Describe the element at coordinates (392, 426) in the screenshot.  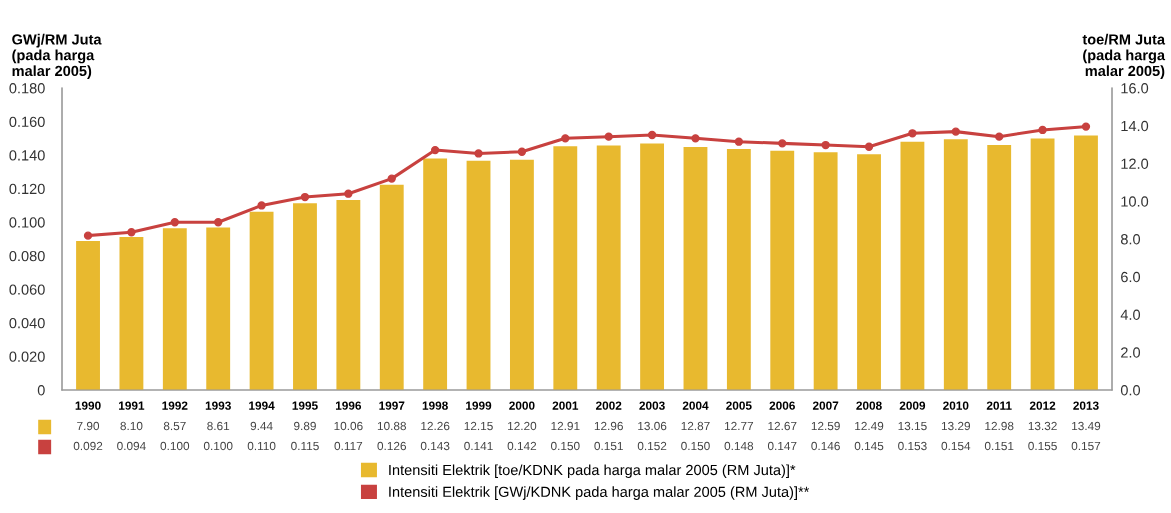
I see `data-label: 10.88` at that location.